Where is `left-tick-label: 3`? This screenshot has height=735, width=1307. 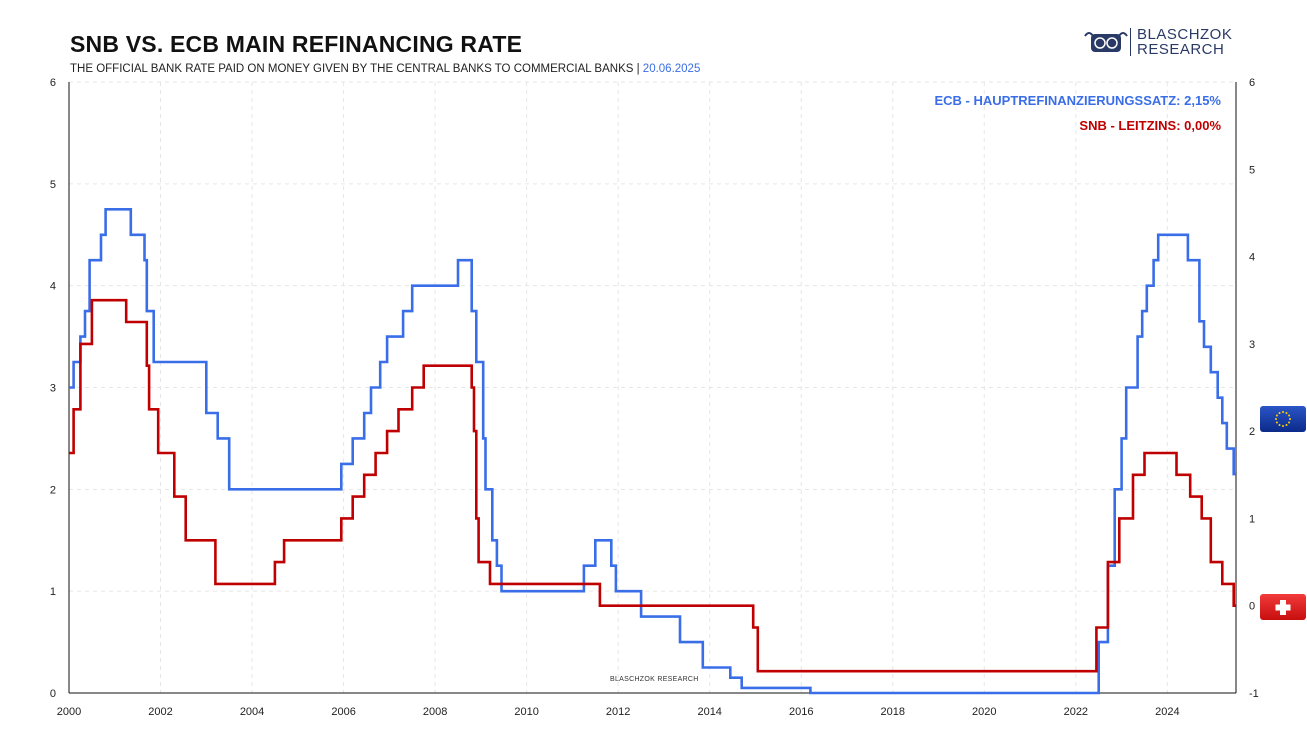 left-tick-label: 3 is located at coordinates (53, 389).